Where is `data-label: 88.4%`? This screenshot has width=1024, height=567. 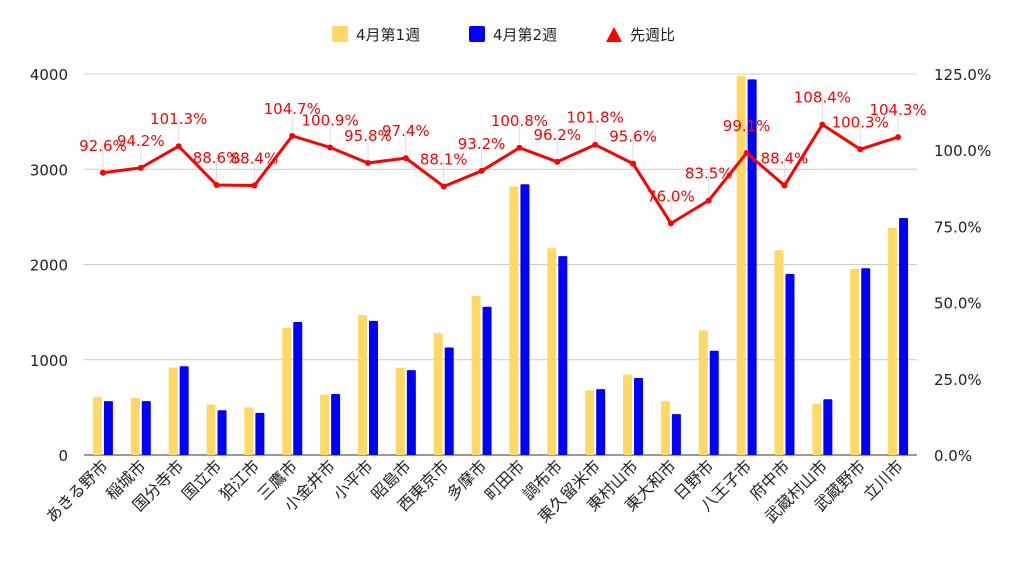
data-label: 88.4% is located at coordinates (255, 159).